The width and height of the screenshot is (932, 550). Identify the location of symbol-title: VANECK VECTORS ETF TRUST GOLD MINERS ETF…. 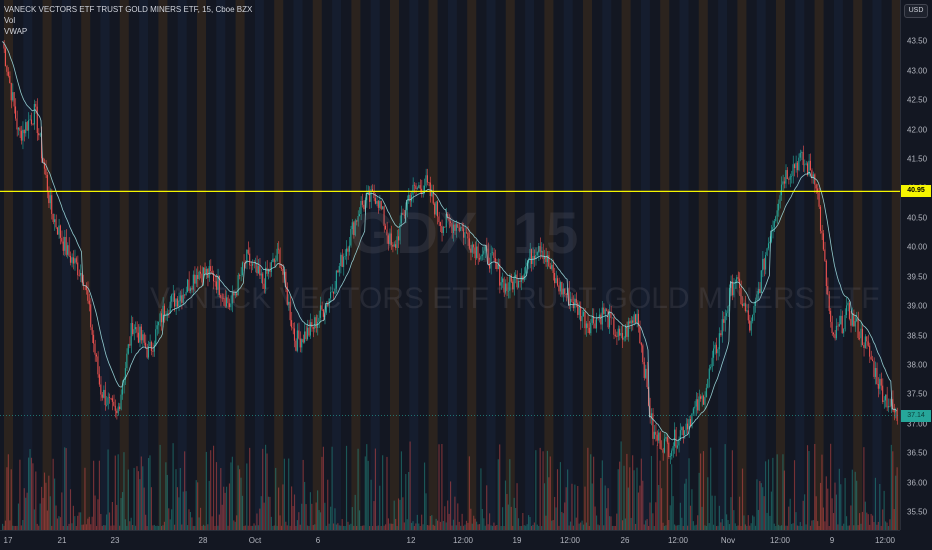
(128, 9).